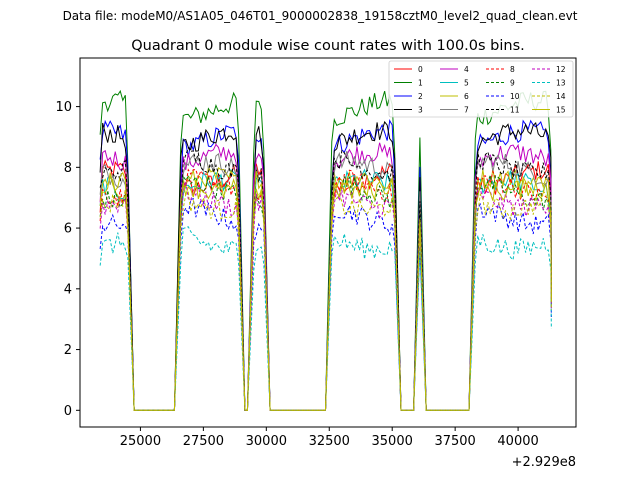  I want to click on x-tick-label: 32500, so click(329, 441).